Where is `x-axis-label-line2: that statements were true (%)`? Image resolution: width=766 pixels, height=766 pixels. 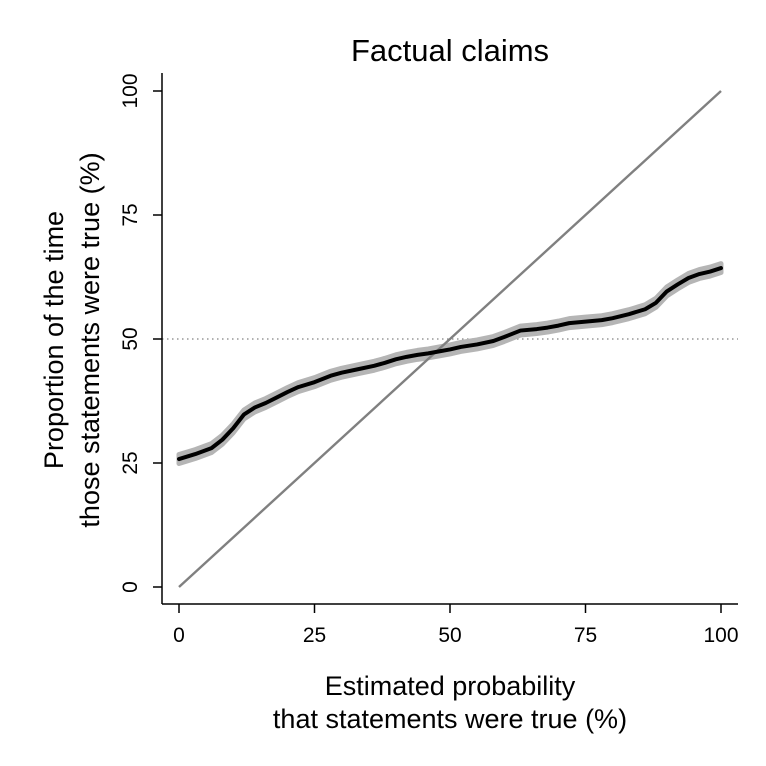
x-axis-label-line2: that statements were true (%) is located at coordinates (450, 719).